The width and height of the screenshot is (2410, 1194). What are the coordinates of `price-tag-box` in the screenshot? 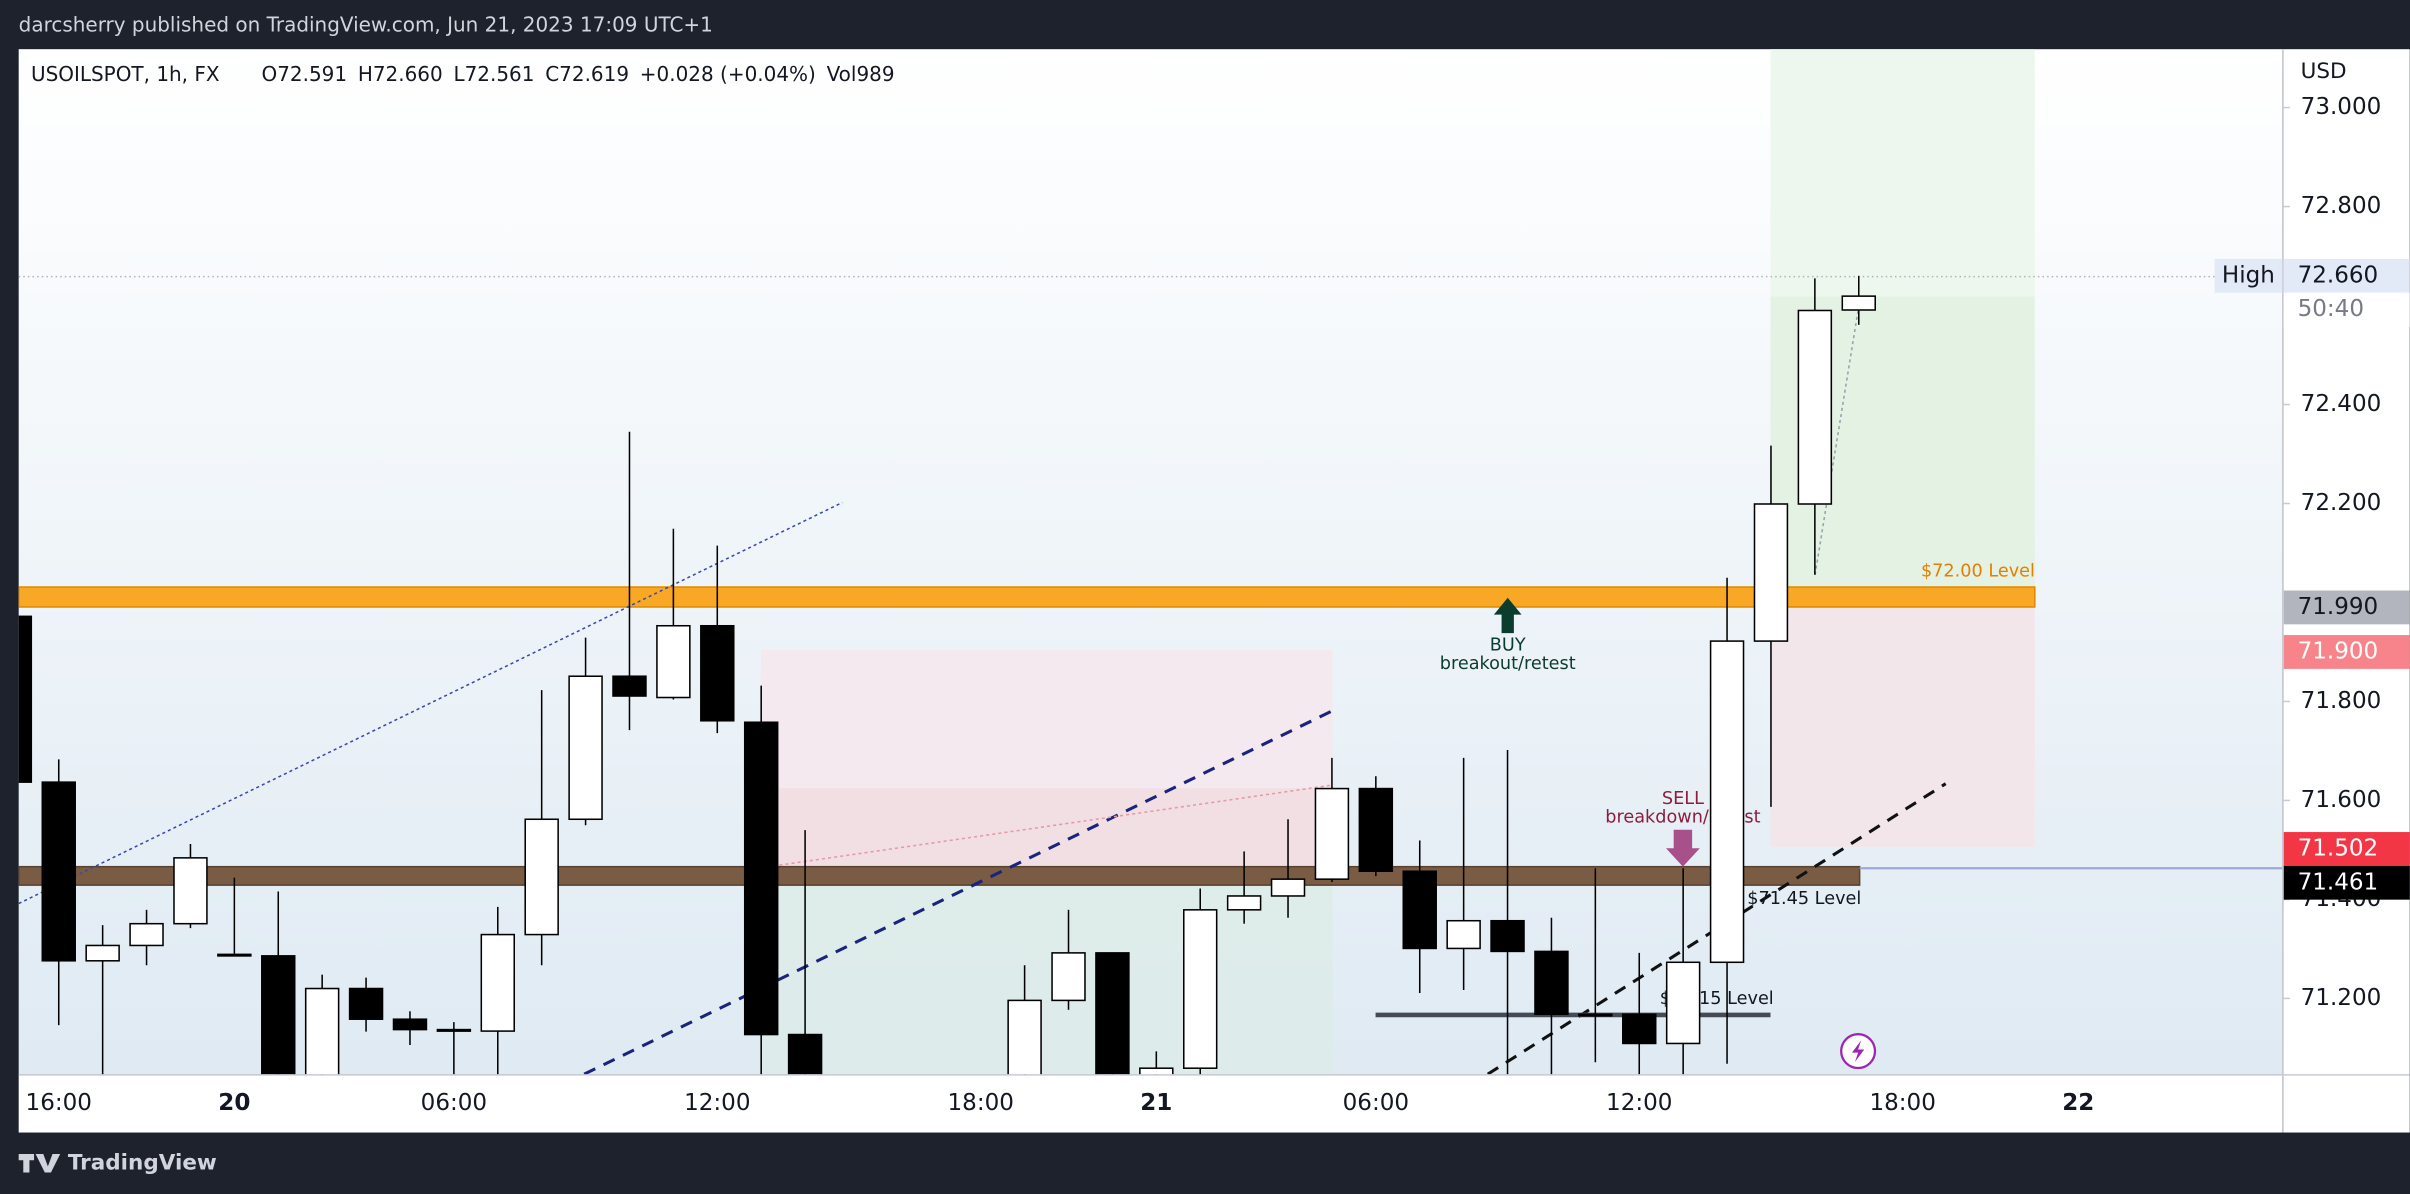 It's located at (2248, 275).